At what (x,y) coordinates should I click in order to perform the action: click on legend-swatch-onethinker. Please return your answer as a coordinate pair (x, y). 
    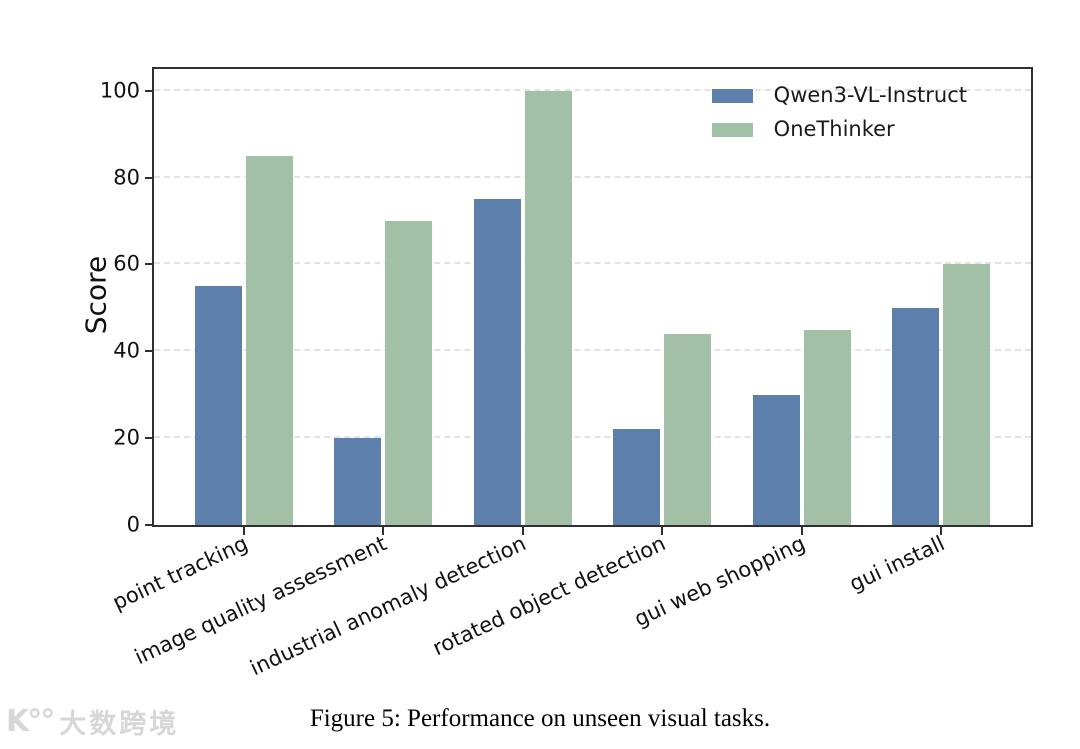
    Looking at the image, I should click on (732, 129).